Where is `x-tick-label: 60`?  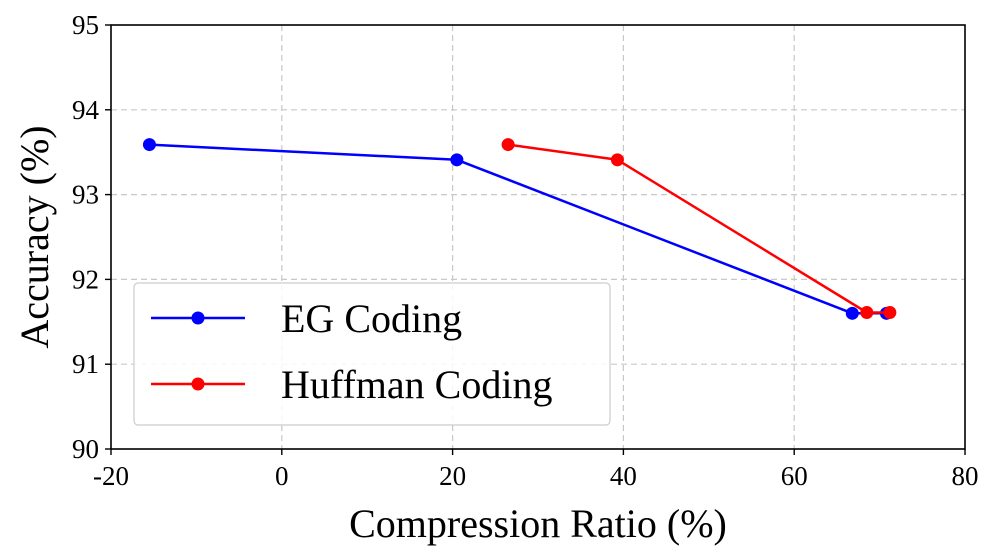
x-tick-label: 60 is located at coordinates (794, 476).